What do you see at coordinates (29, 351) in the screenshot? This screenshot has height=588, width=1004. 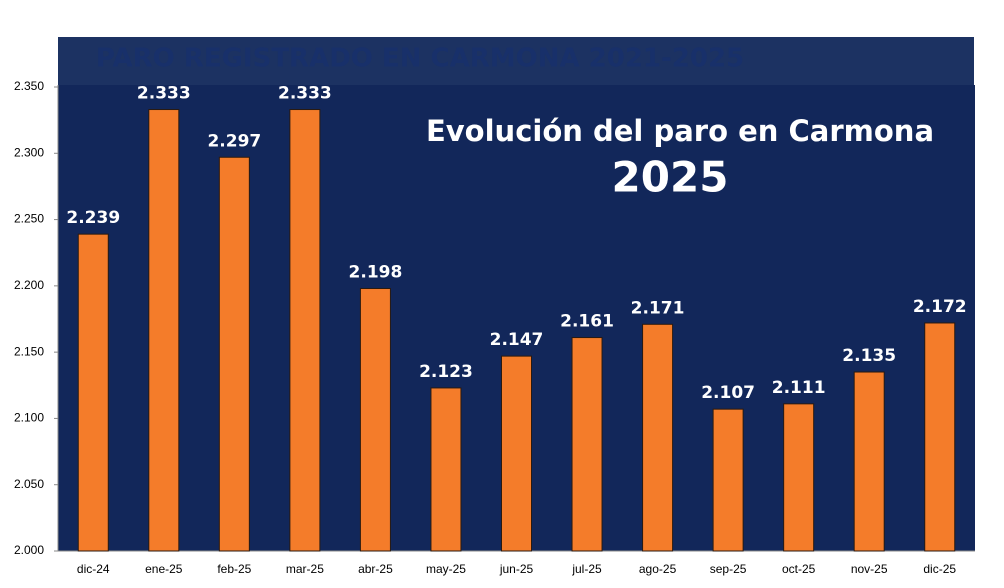 I see `y-tick-label: 2.150` at bounding box center [29, 351].